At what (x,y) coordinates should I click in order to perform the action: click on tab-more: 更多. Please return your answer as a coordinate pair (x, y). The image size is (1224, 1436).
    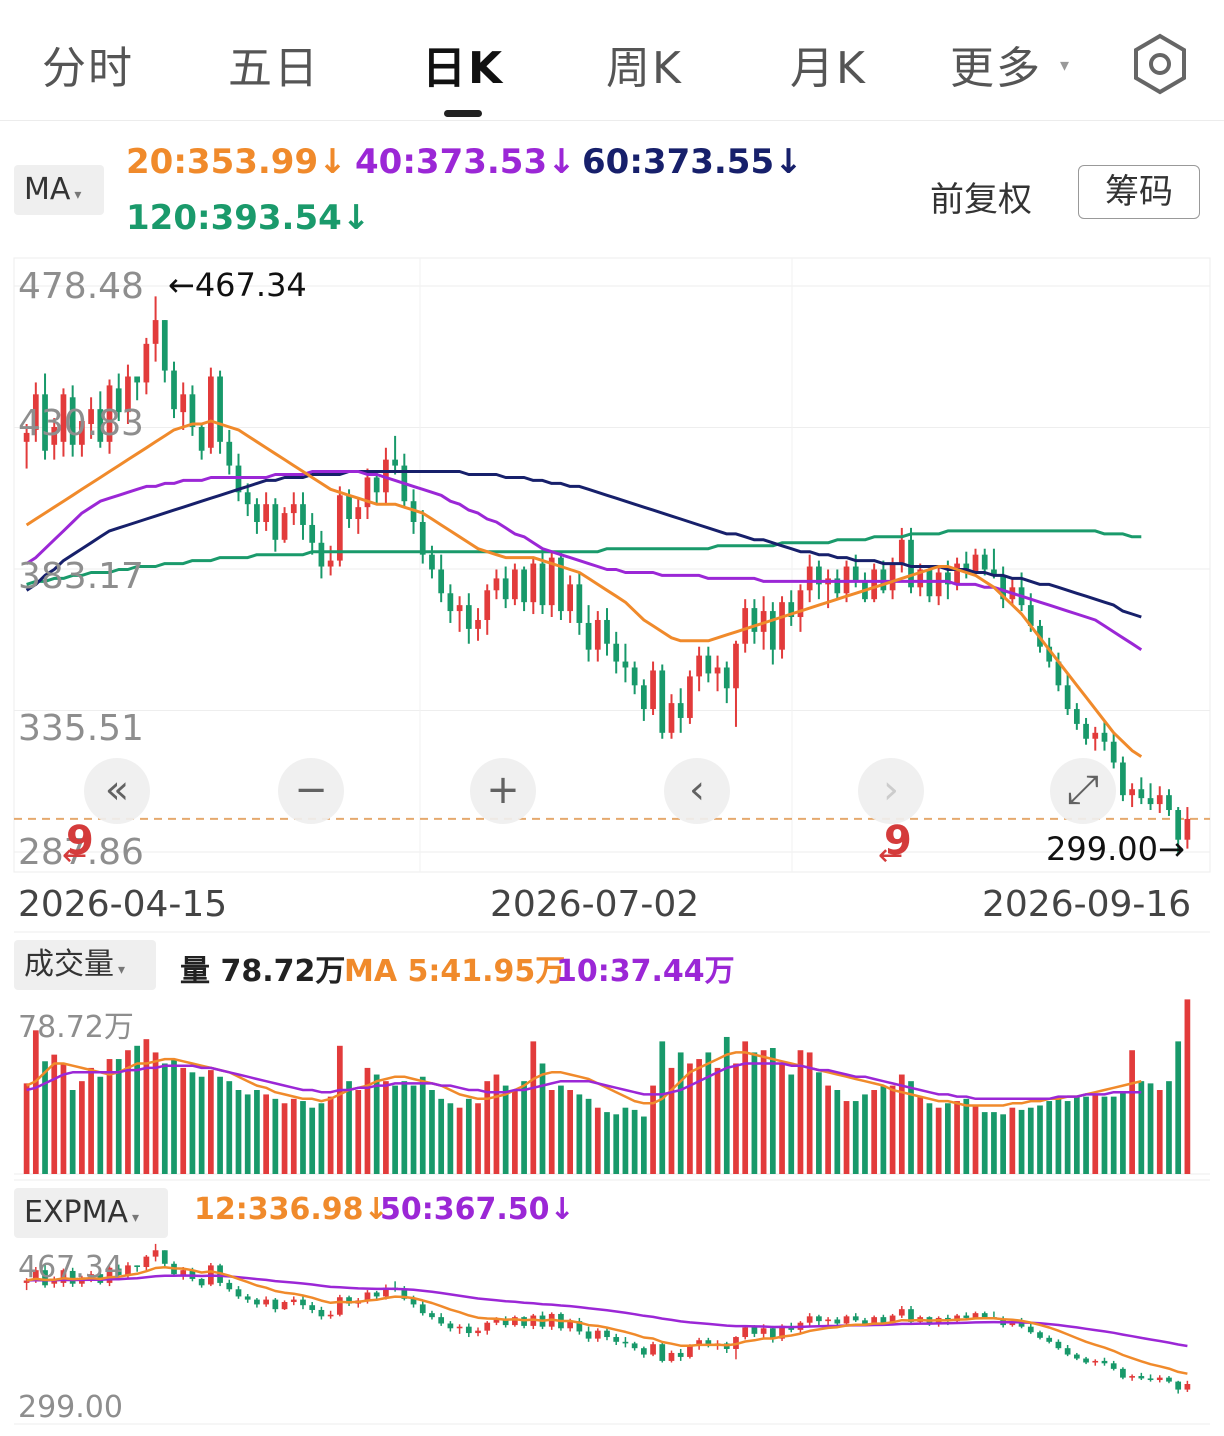
    Looking at the image, I should click on (996, 68).